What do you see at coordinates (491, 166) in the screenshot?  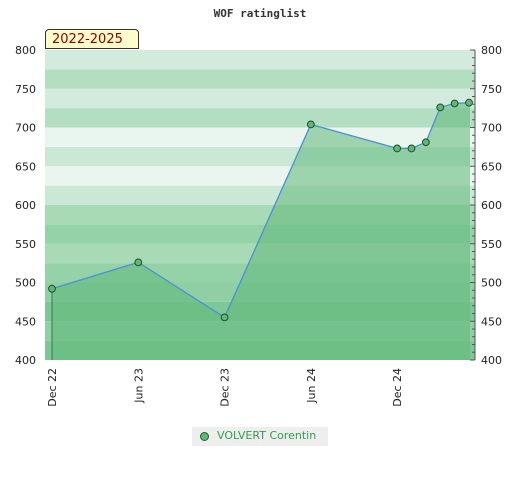 I see `y-tick-label-right: 650` at bounding box center [491, 166].